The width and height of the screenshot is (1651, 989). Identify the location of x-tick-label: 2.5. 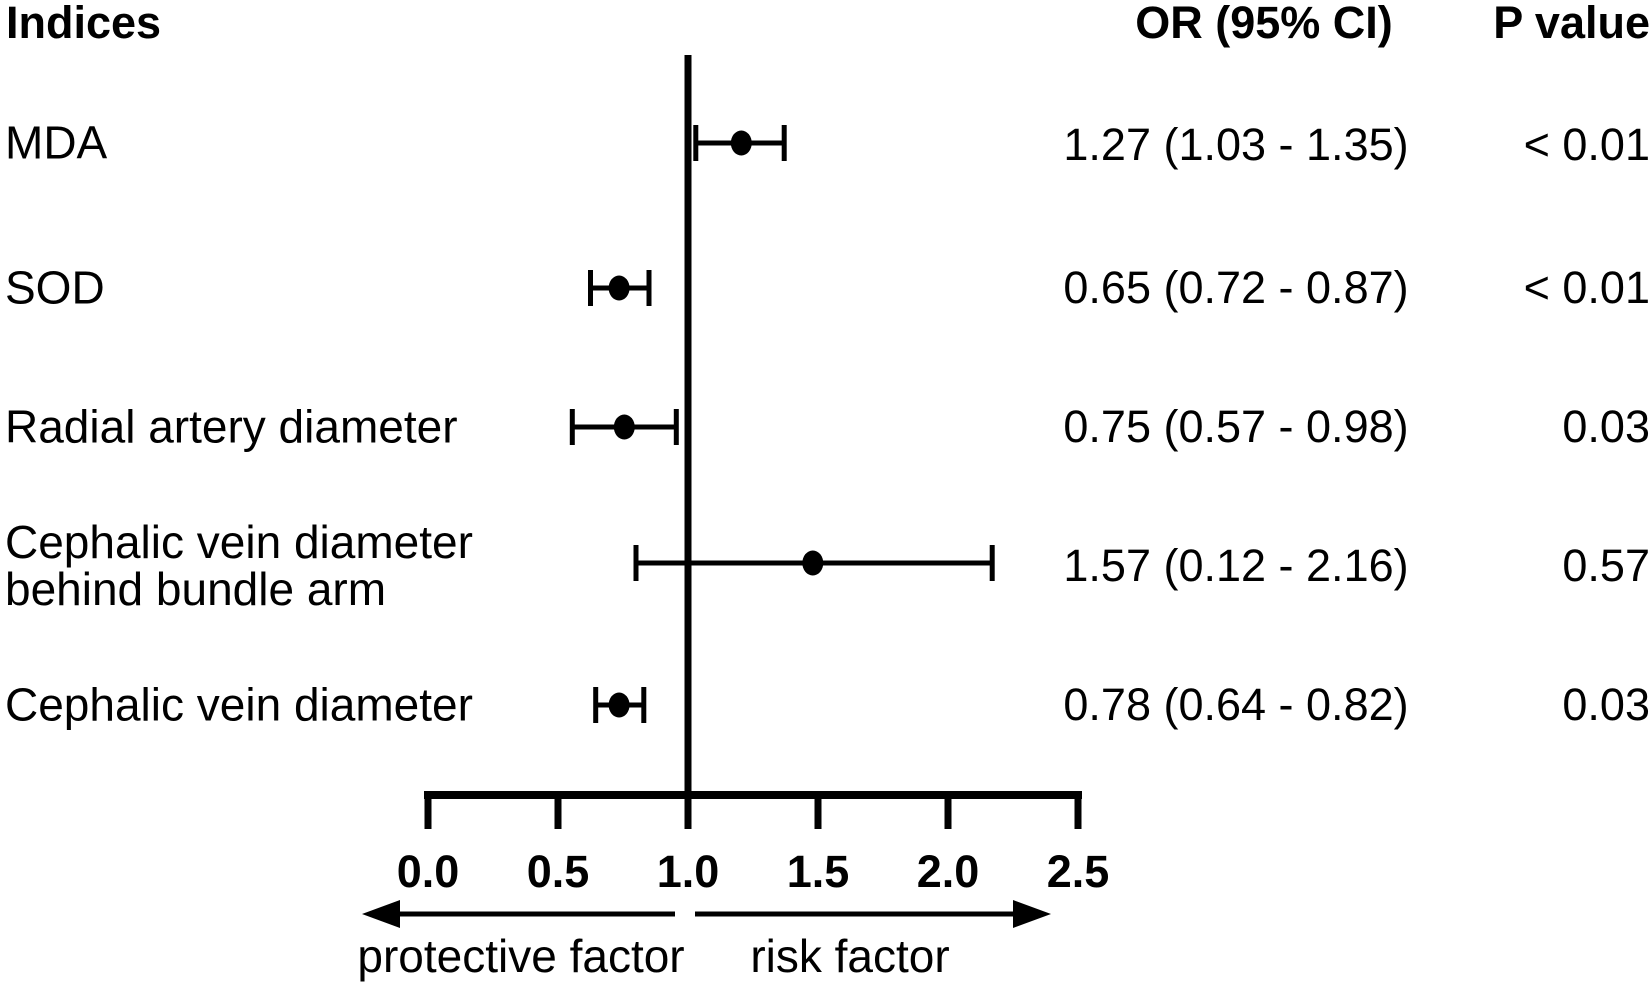
(1078, 871).